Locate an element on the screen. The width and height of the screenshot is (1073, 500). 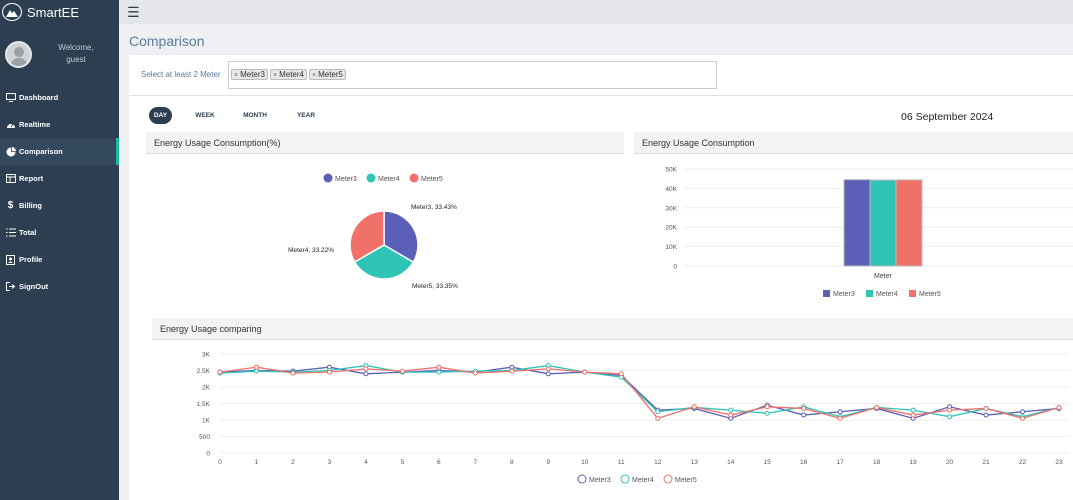
sidebar-item-total: Total is located at coordinates (59, 232).